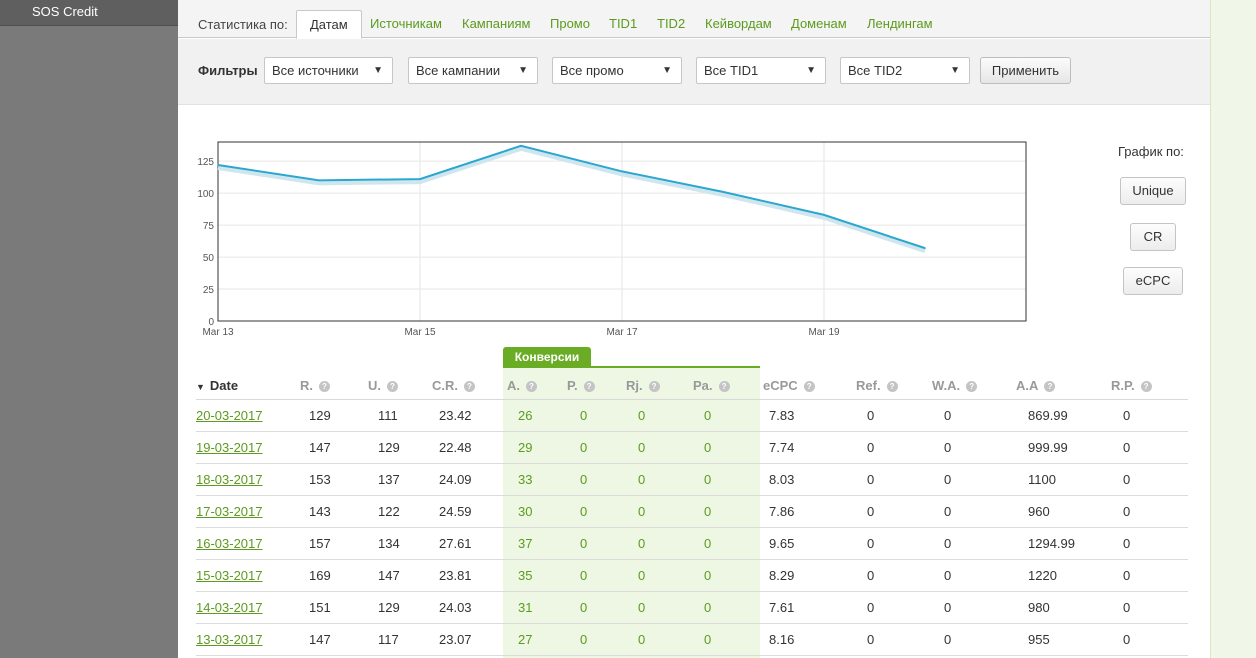 The height and width of the screenshot is (658, 1256). I want to click on tab-tid1: TID1, so click(623, 23).